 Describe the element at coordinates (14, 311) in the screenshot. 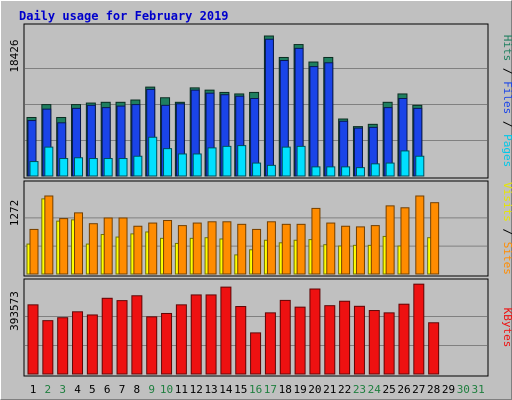

I see `kbytes-max-label: 393573` at that location.